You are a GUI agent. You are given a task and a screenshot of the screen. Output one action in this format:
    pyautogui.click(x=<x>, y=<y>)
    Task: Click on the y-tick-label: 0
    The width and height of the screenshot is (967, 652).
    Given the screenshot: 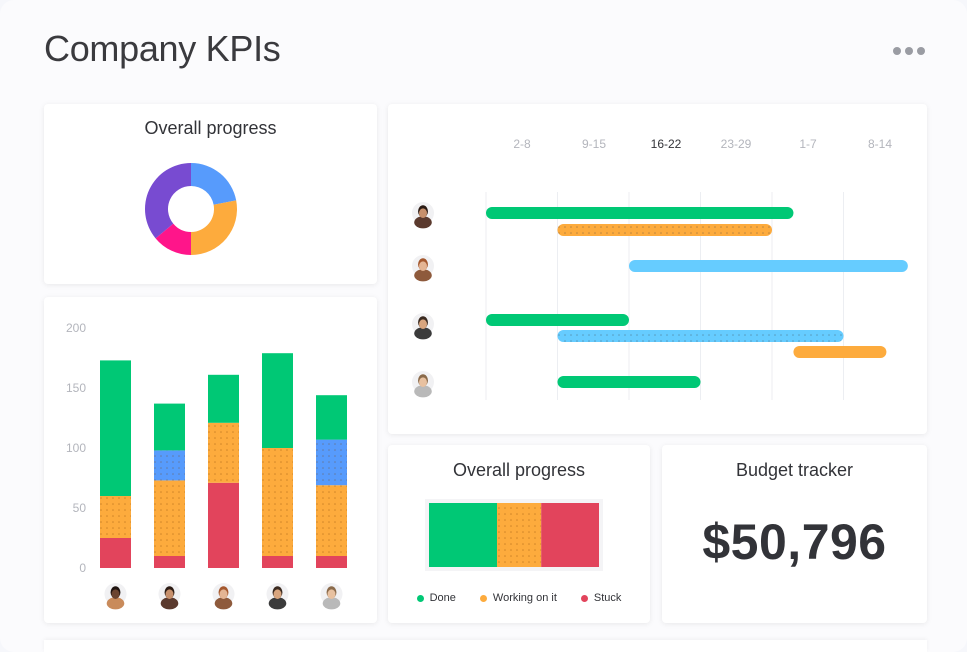 What is the action you would take?
    pyautogui.click(x=82, y=568)
    